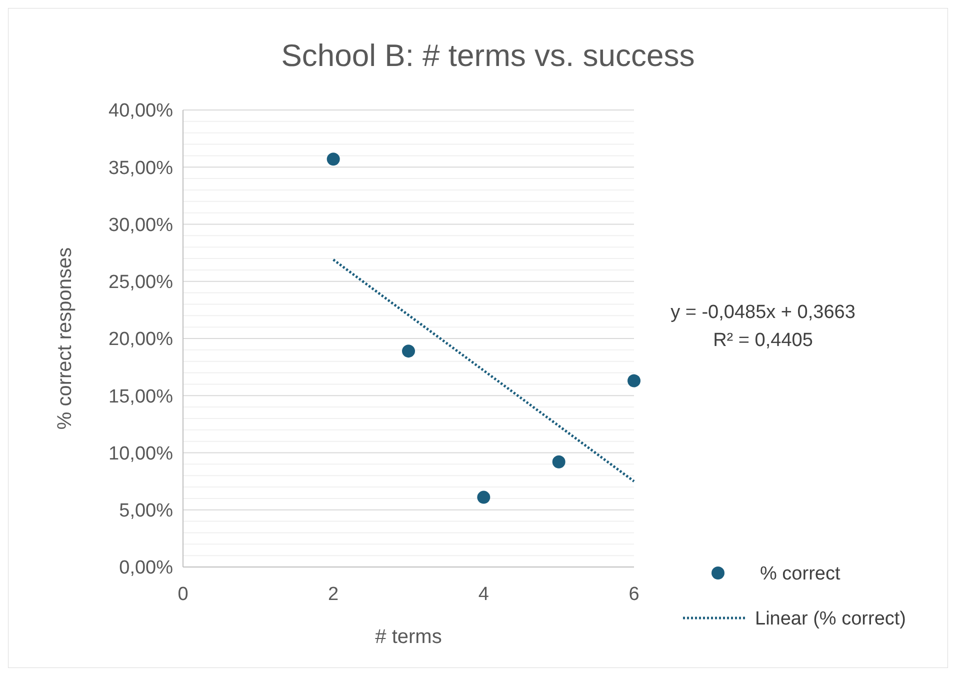  Describe the element at coordinates (488, 55) in the screenshot. I see `chart-title: School B: # terms vs. success` at that location.